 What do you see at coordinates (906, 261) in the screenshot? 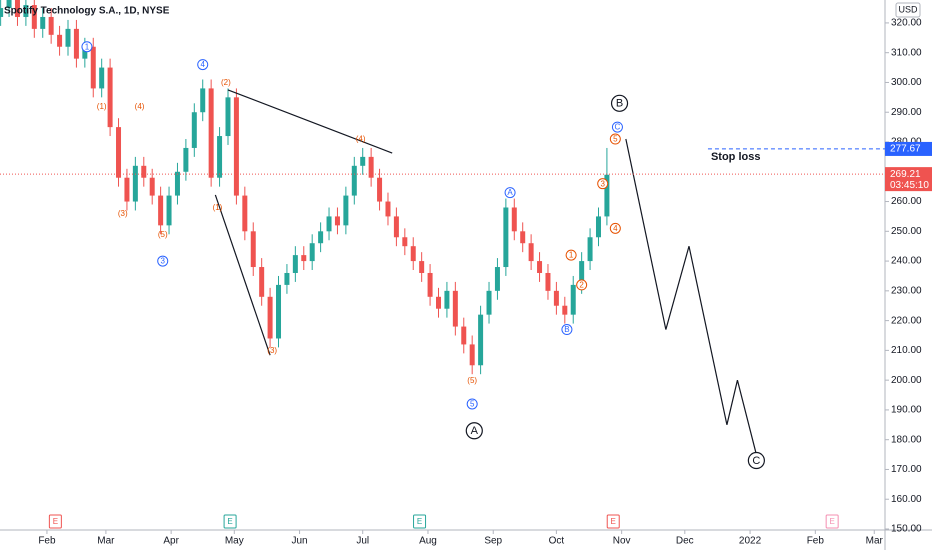
I see `y-tick-label: 240.00` at bounding box center [906, 261].